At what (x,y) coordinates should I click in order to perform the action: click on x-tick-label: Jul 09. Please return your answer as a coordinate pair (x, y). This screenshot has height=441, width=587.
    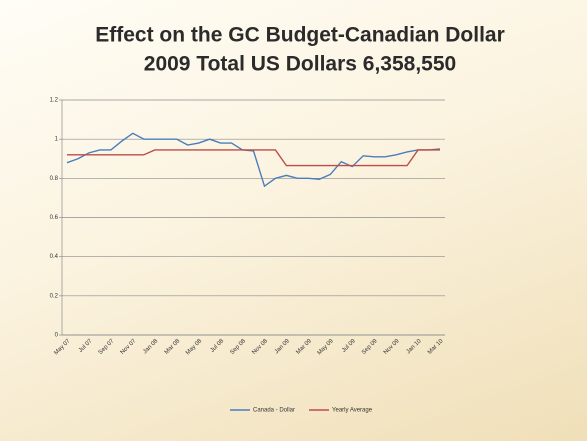
    Looking at the image, I should click on (349, 346).